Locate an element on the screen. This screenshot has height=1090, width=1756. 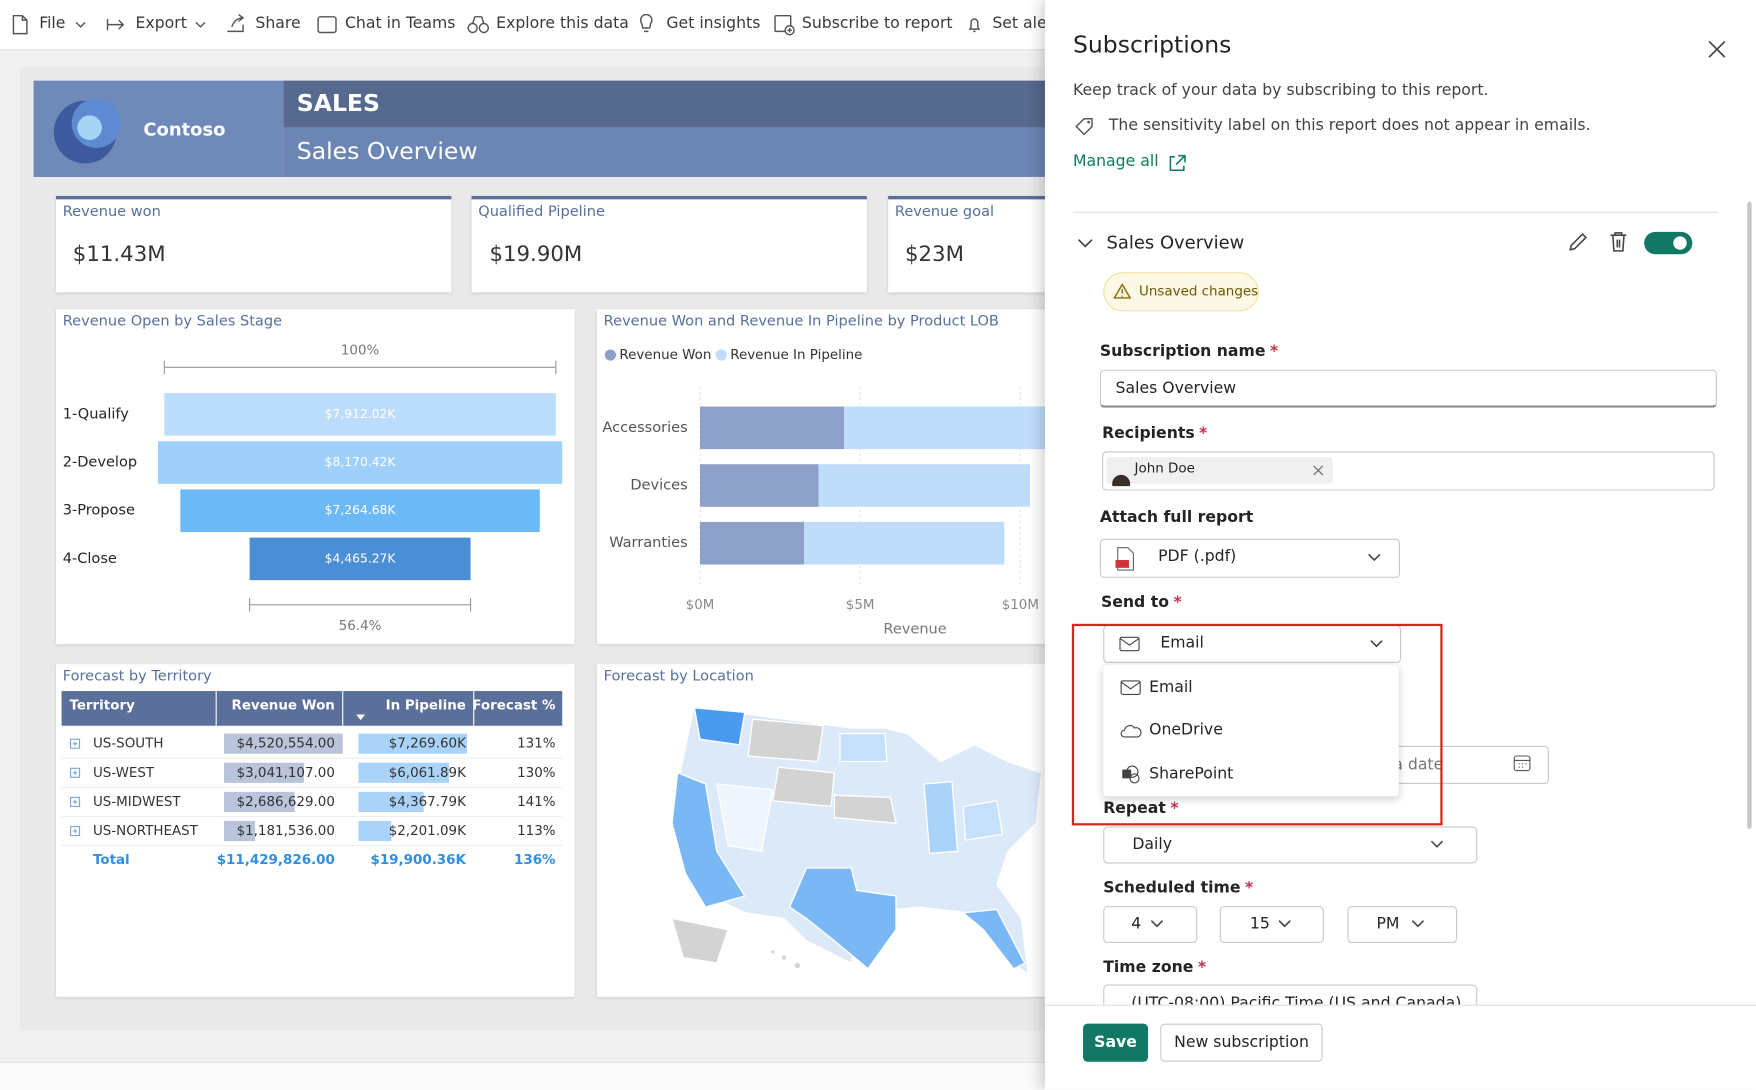
field-label: Scheduled time * is located at coordinates (1178, 888).